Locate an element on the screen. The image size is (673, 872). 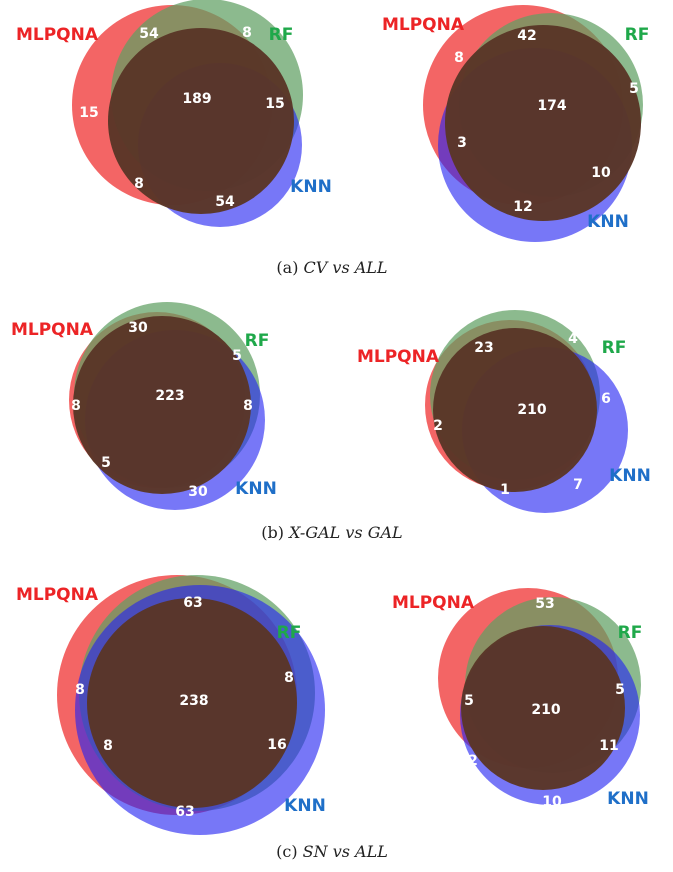
count-knn: 54 is located at coordinates (225, 202).